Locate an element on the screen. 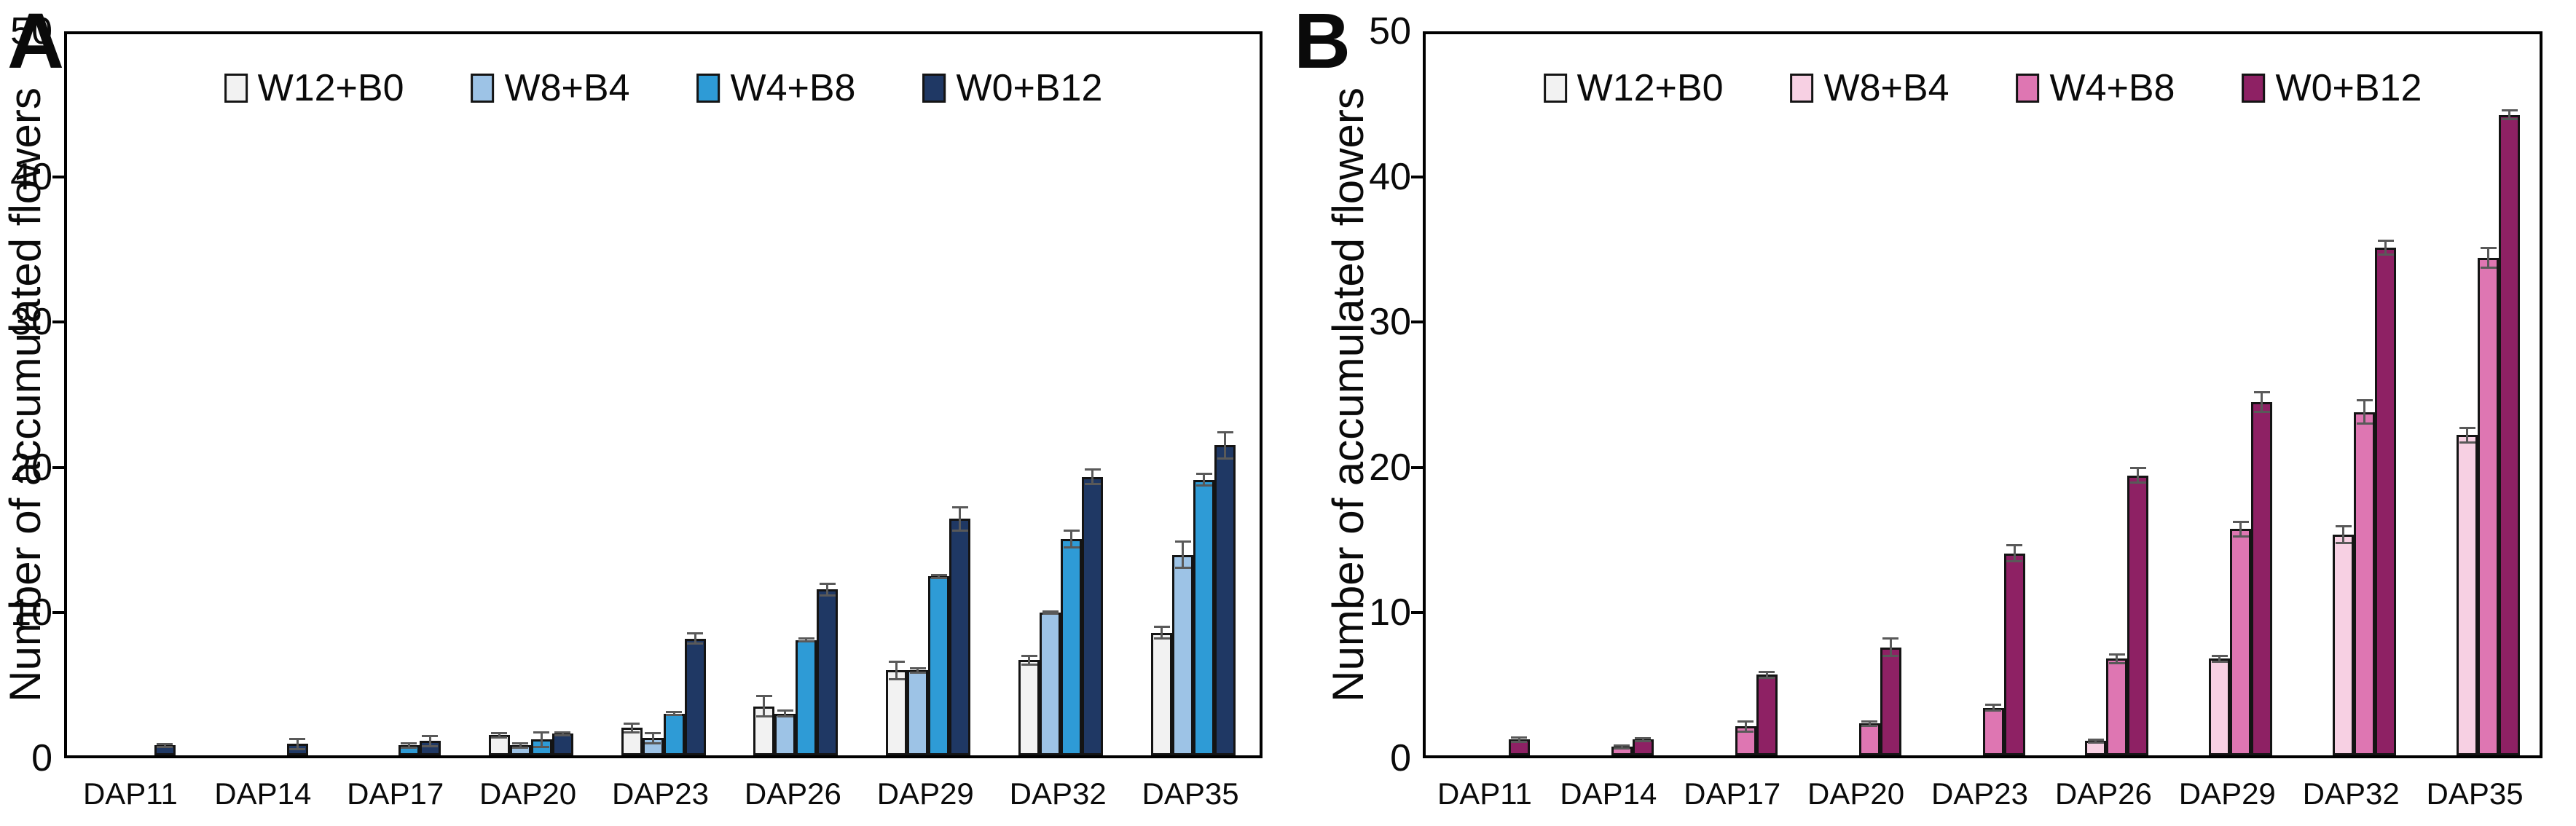  bar-dap32-w12b0 is located at coordinates (1029, 707).